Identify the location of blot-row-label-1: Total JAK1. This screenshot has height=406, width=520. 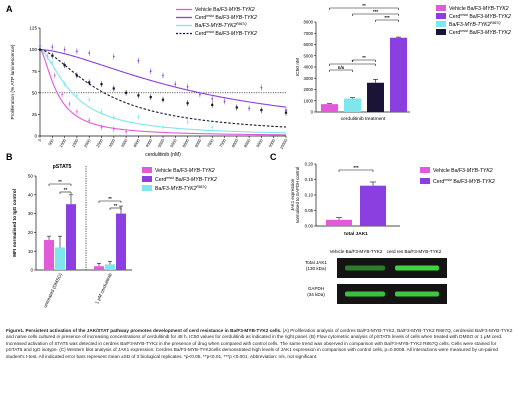
(316, 262).